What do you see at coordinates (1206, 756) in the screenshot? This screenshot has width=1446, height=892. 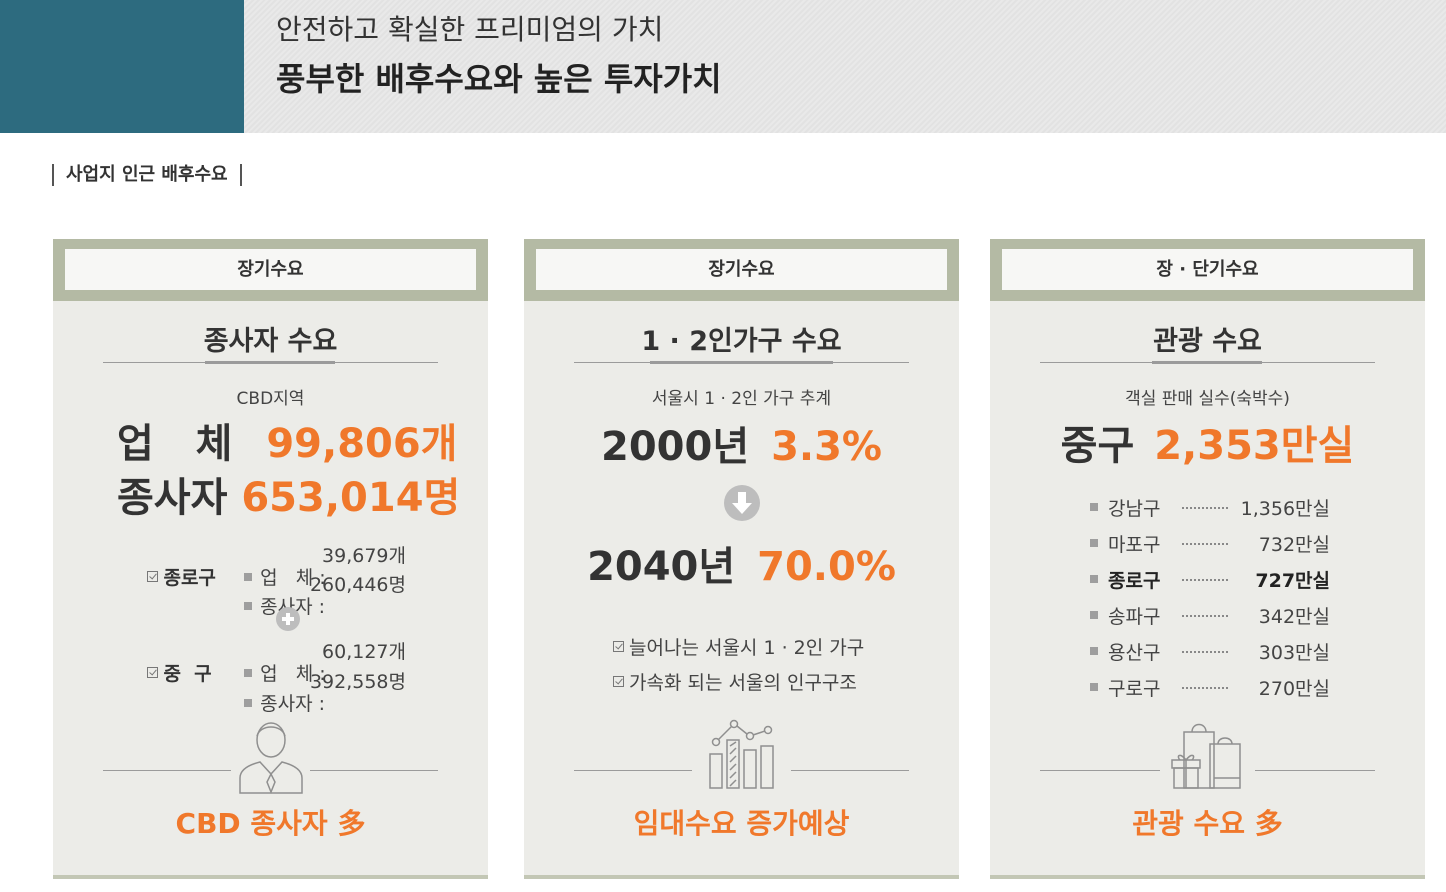 I see `shopping-bag-gift-icon` at bounding box center [1206, 756].